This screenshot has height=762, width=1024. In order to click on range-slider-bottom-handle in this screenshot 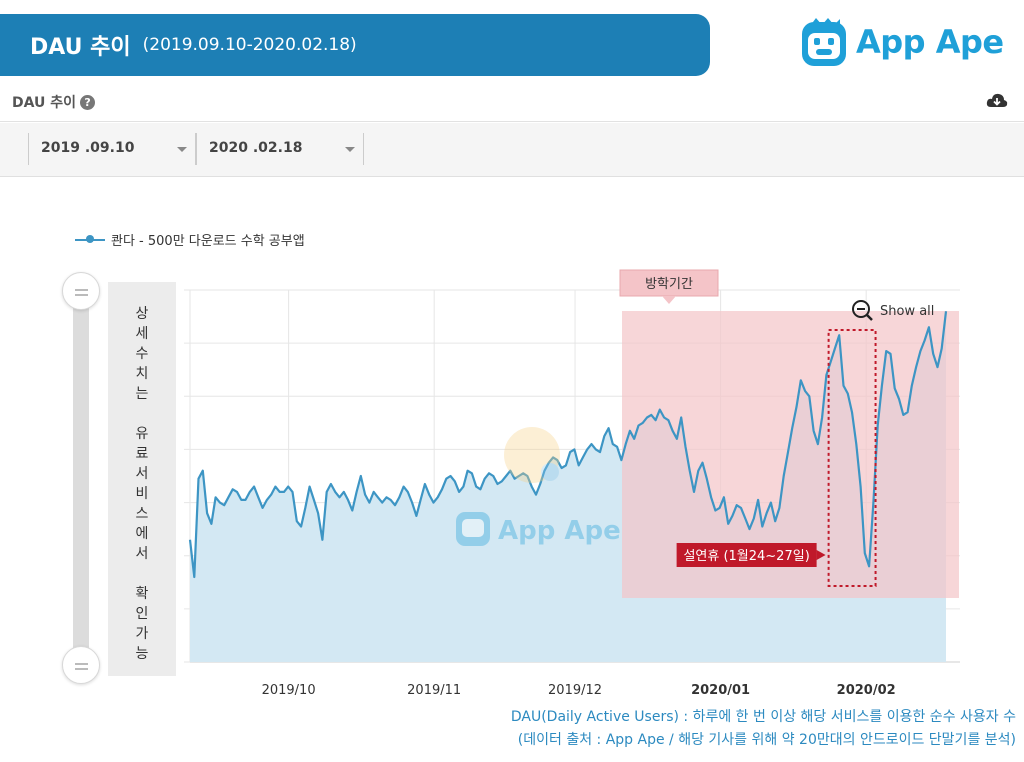, I will do `click(81, 665)`.